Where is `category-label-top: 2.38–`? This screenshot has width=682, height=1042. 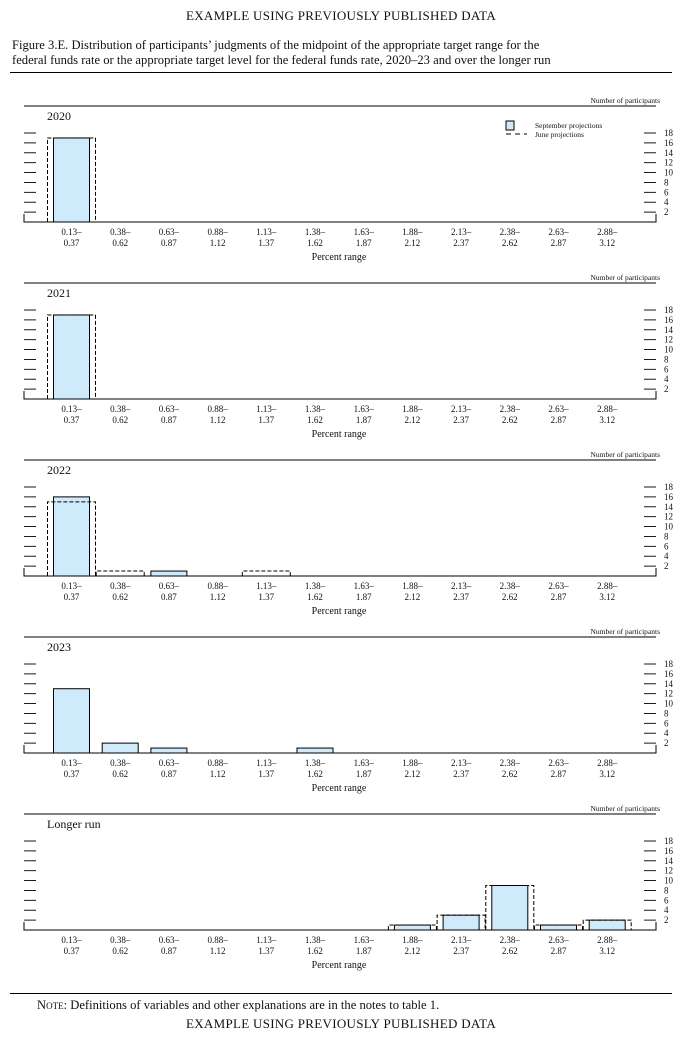 category-label-top: 2.38– is located at coordinates (510, 232).